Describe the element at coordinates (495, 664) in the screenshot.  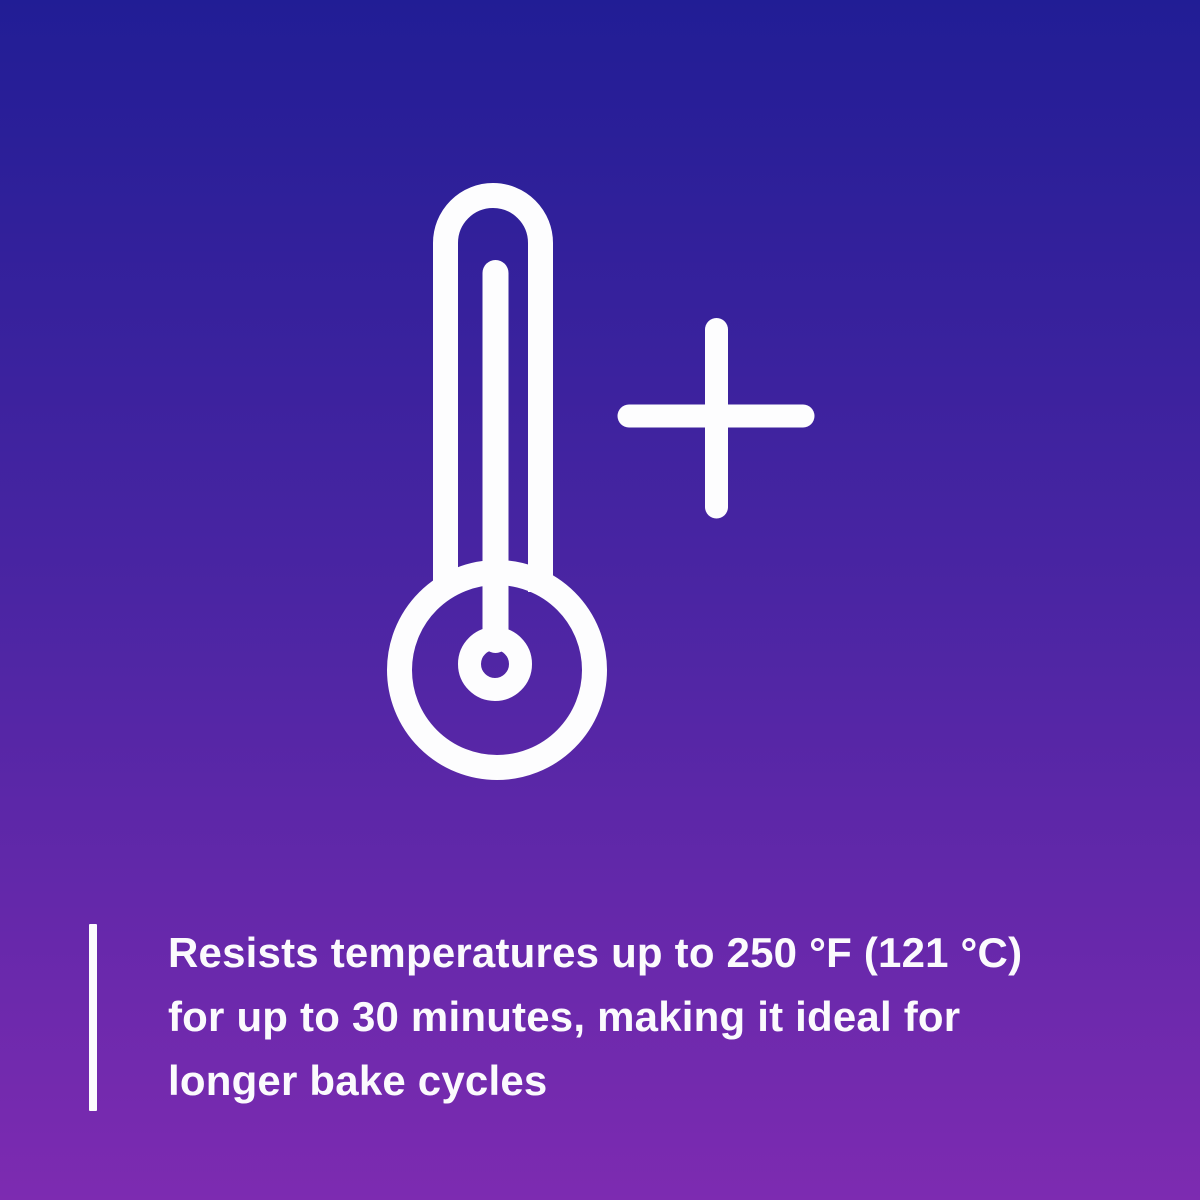
I see `thermometer-mercury-dot` at that location.